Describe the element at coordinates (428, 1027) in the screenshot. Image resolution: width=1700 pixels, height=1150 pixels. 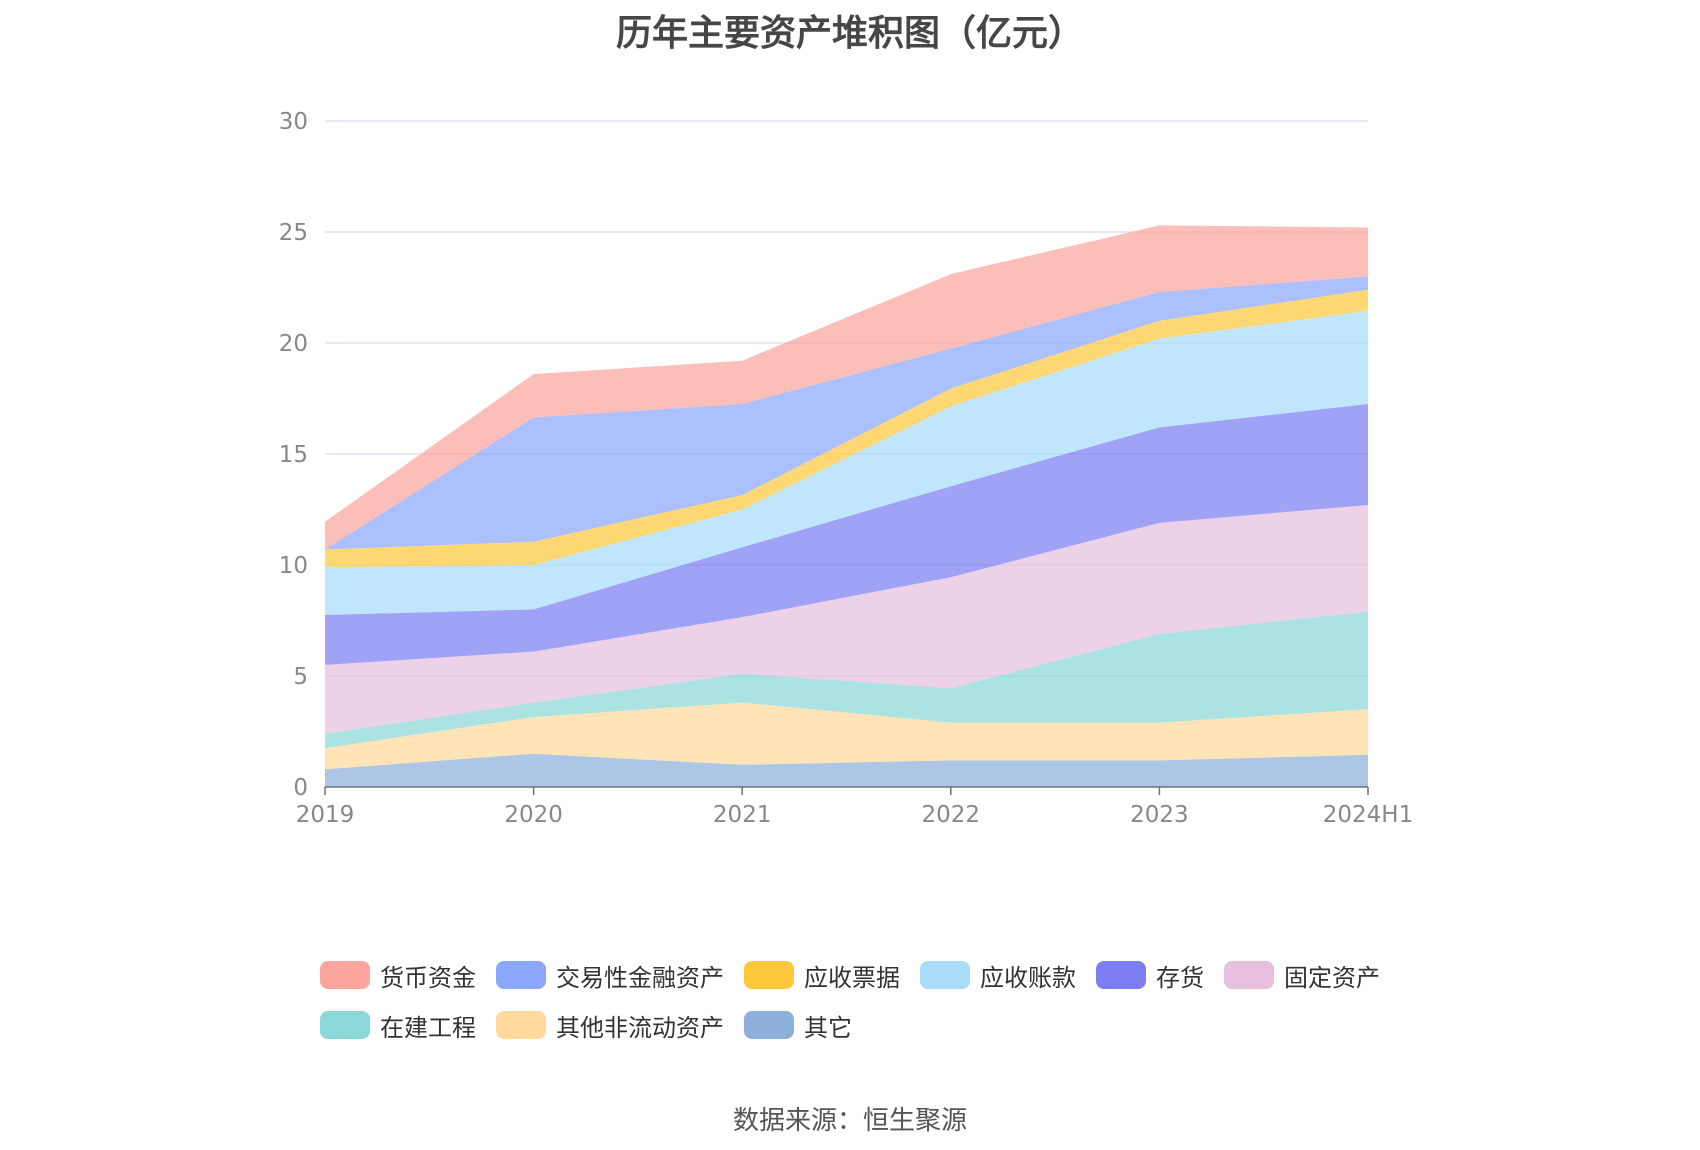
I see `legend-label: 在建工程` at that location.